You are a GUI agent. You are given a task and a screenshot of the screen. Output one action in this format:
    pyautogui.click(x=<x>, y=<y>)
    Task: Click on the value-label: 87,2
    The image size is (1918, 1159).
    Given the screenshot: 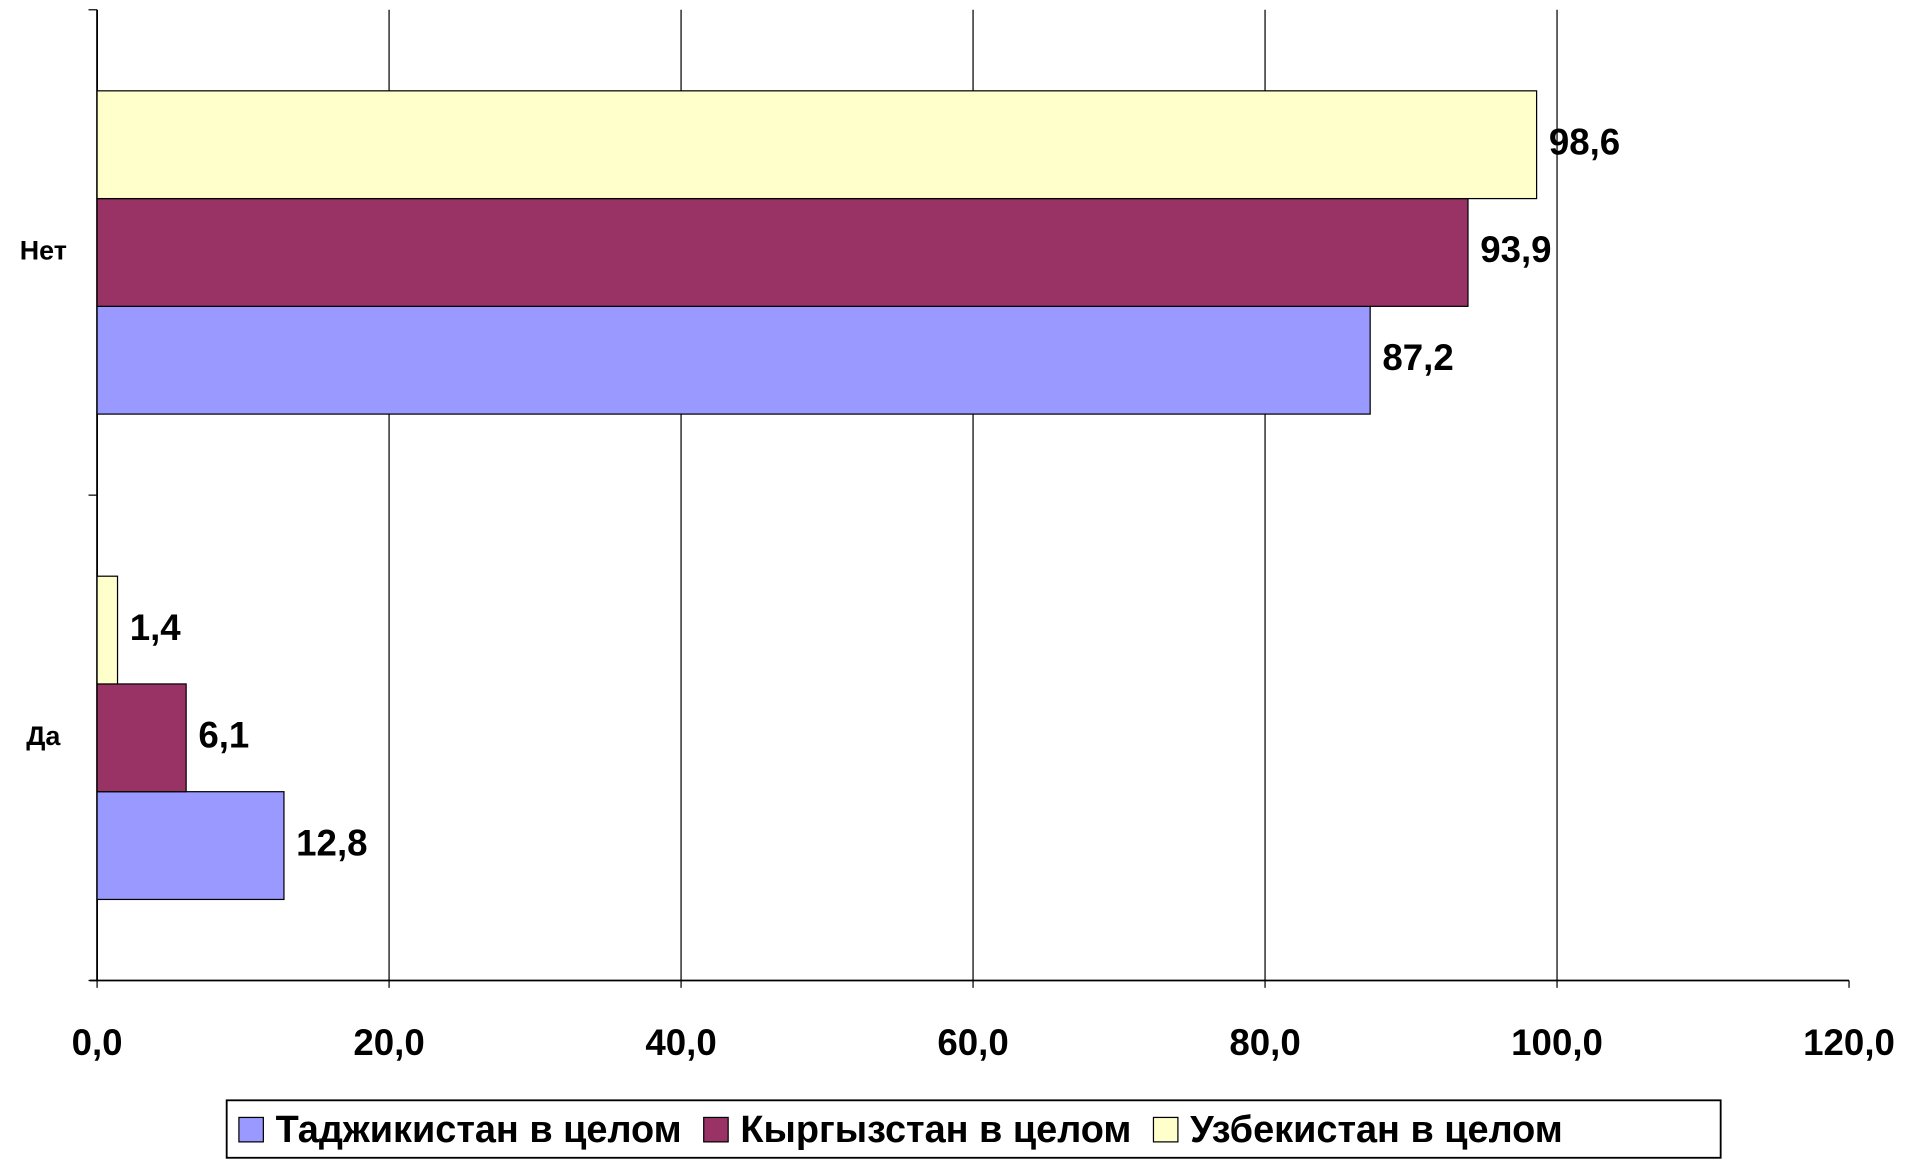 What is the action you would take?
    pyautogui.click(x=1417, y=357)
    